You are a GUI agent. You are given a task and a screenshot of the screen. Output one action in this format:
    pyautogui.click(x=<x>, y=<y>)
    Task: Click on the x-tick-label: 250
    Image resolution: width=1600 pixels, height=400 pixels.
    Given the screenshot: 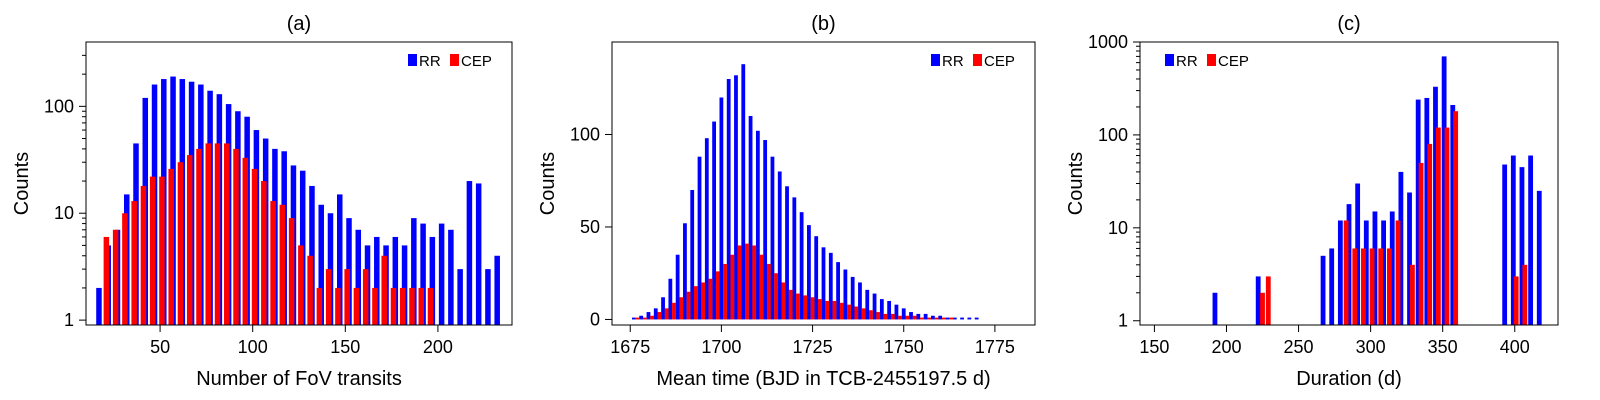 What is the action you would take?
    pyautogui.click(x=1299, y=347)
    